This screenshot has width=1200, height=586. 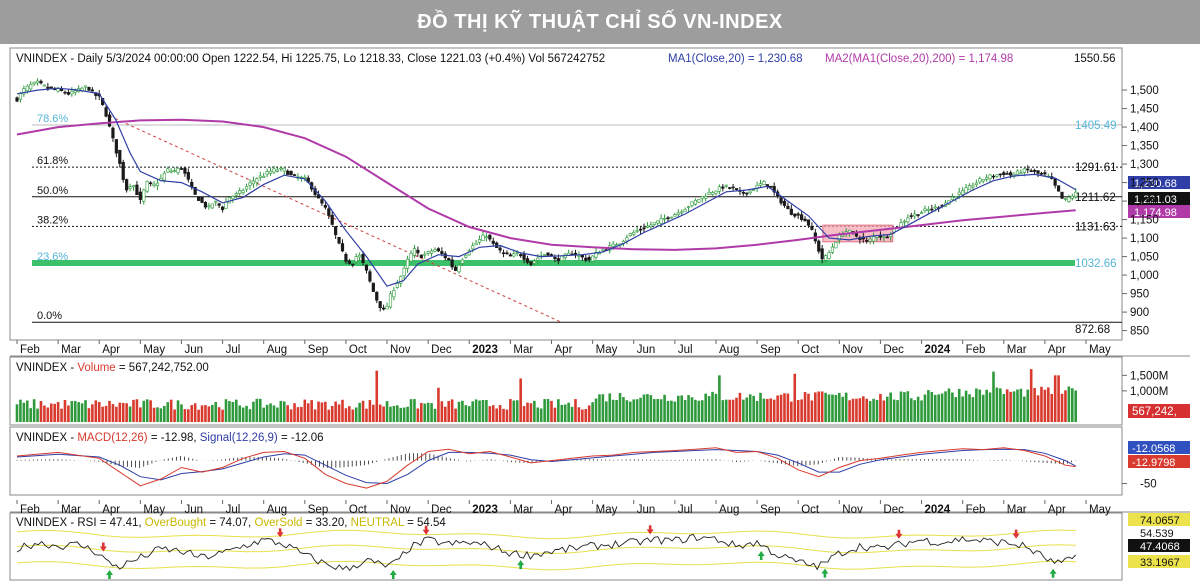 I want to click on rsi-neutral-line, so click(x=546, y=549).